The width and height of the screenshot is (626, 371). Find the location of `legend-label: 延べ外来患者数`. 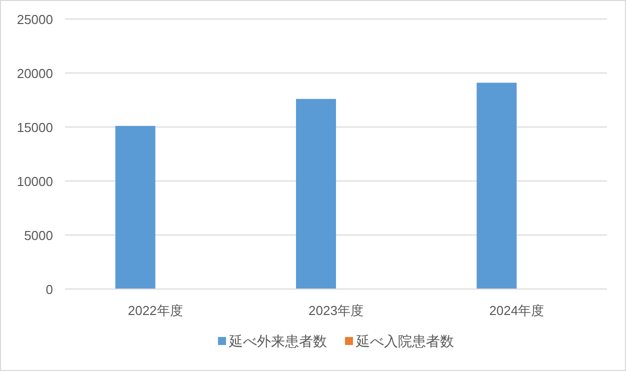

legend-label: 延べ外来患者数 is located at coordinates (277, 341).